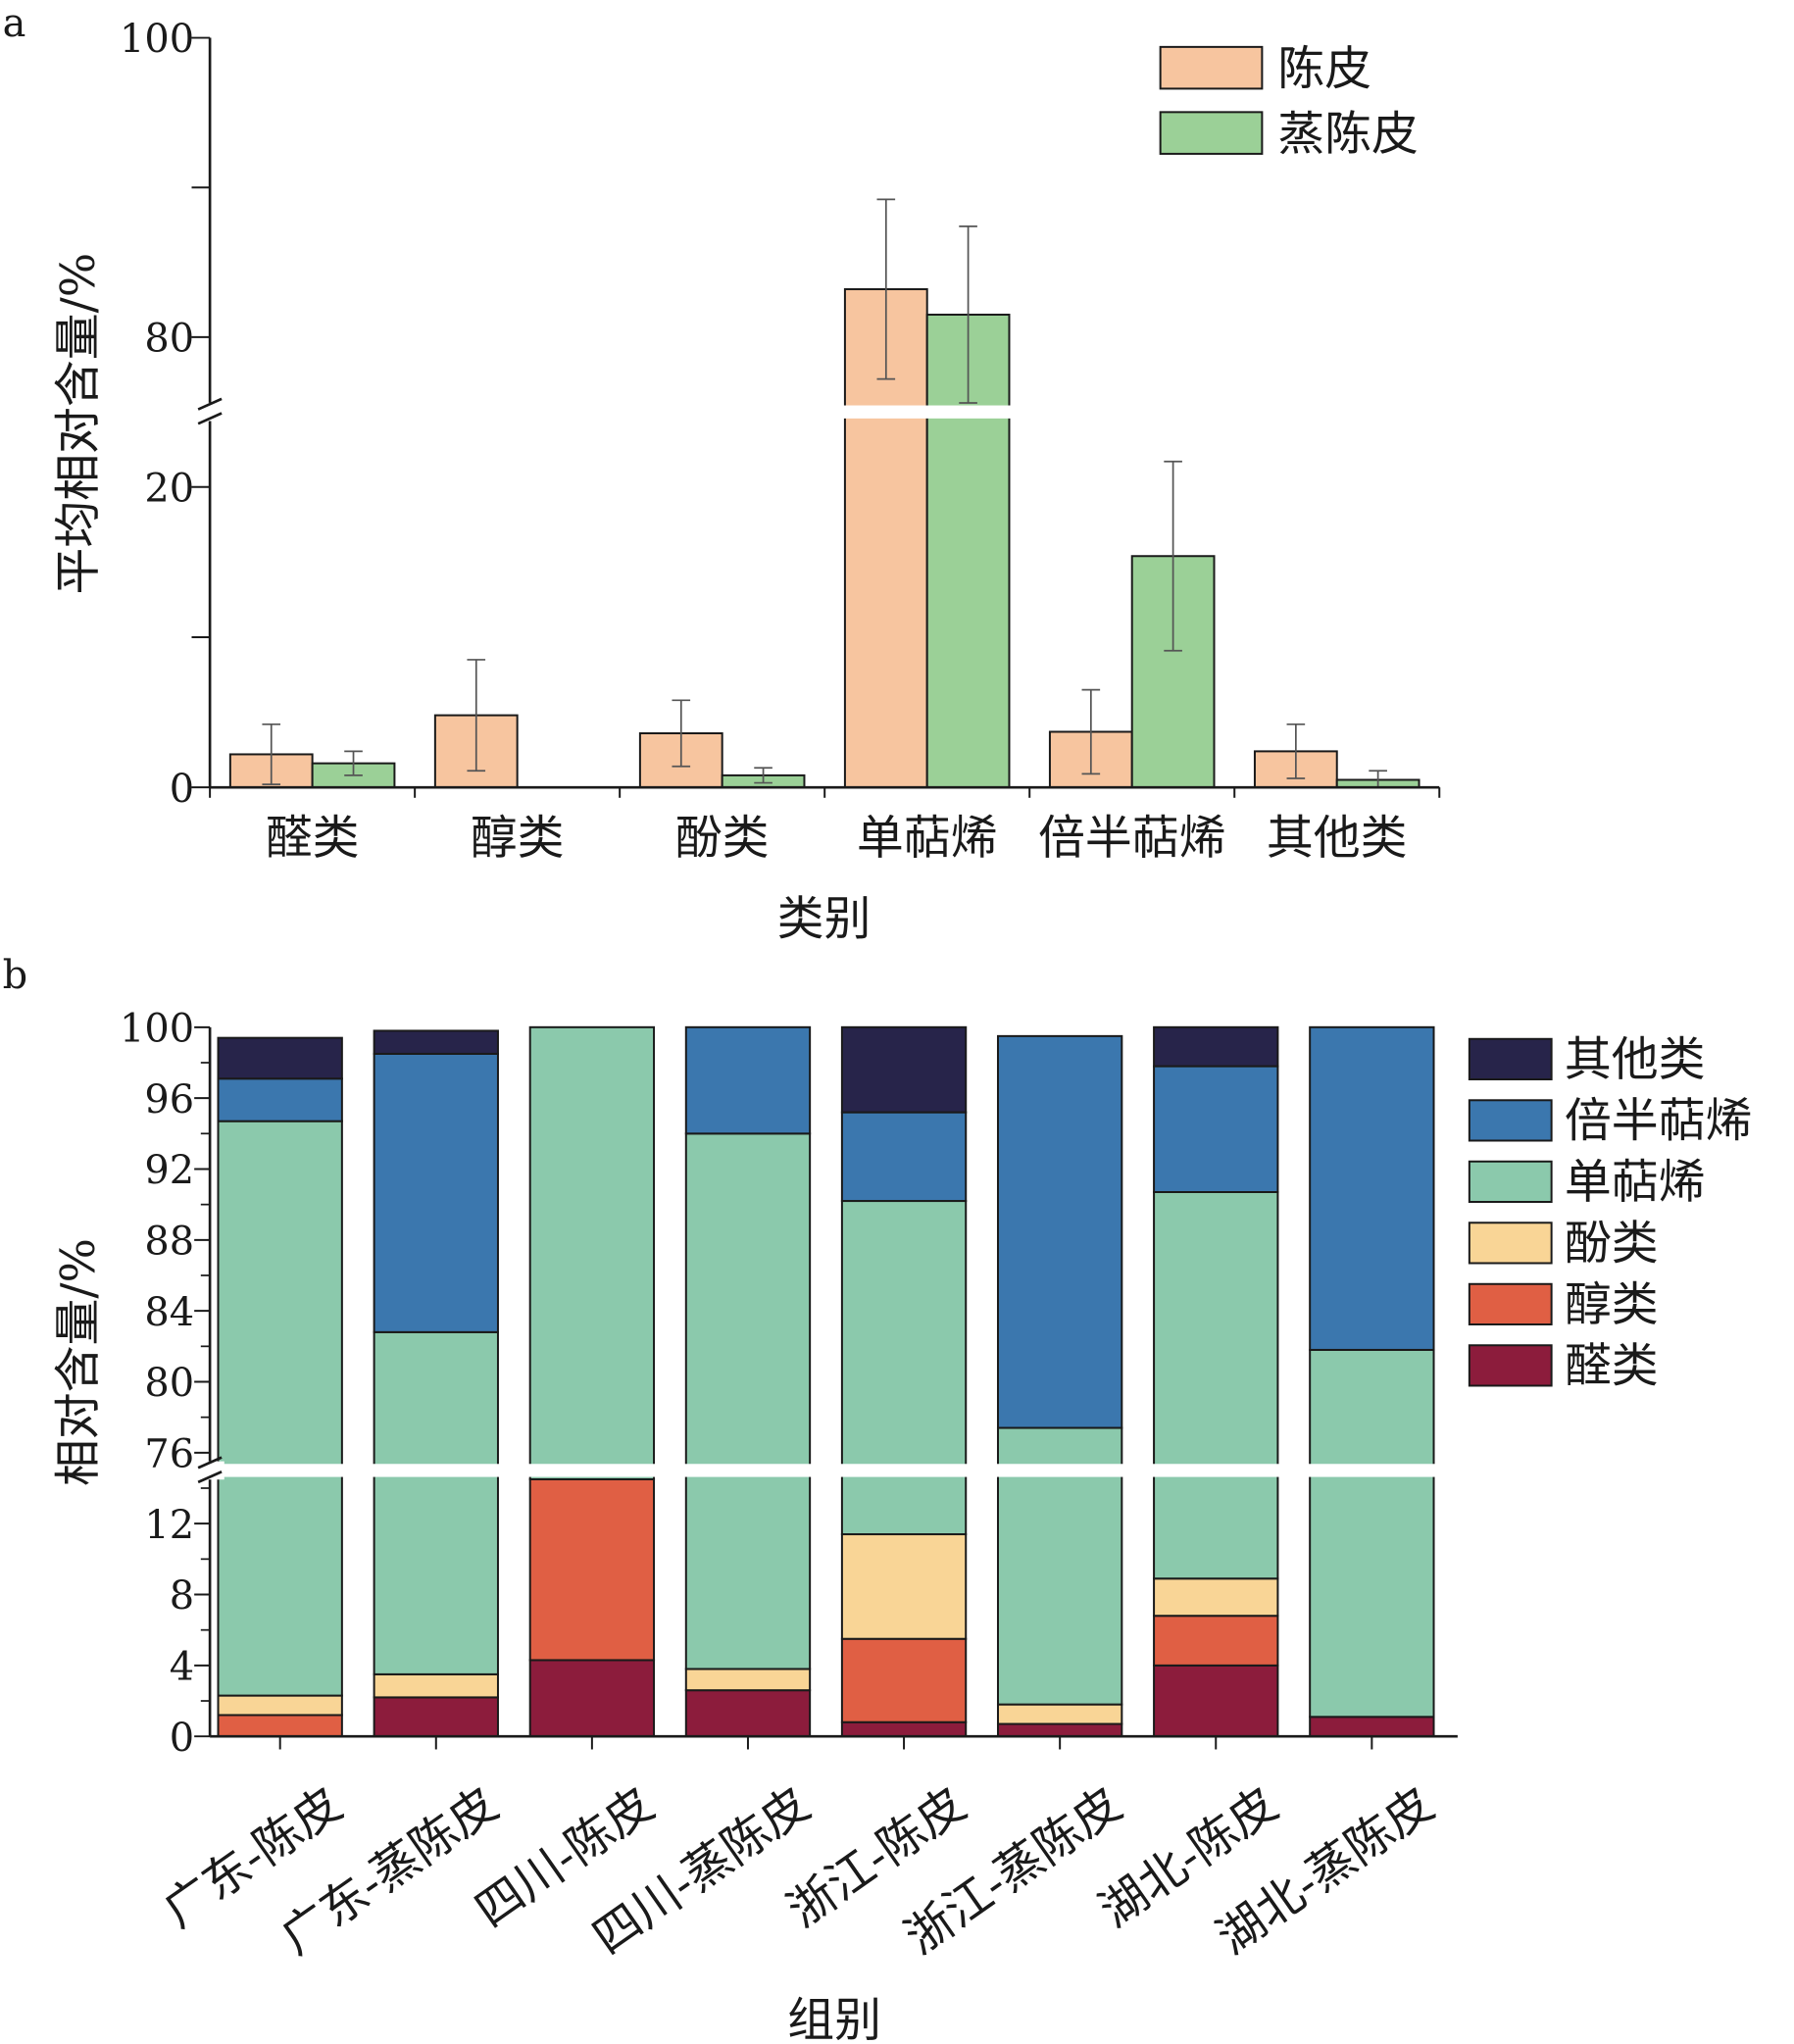 The width and height of the screenshot is (1794, 2044). Describe the element at coordinates (748, 1401) in the screenshot. I see `stack-单萜烯-四川-蒸陈皮` at that location.